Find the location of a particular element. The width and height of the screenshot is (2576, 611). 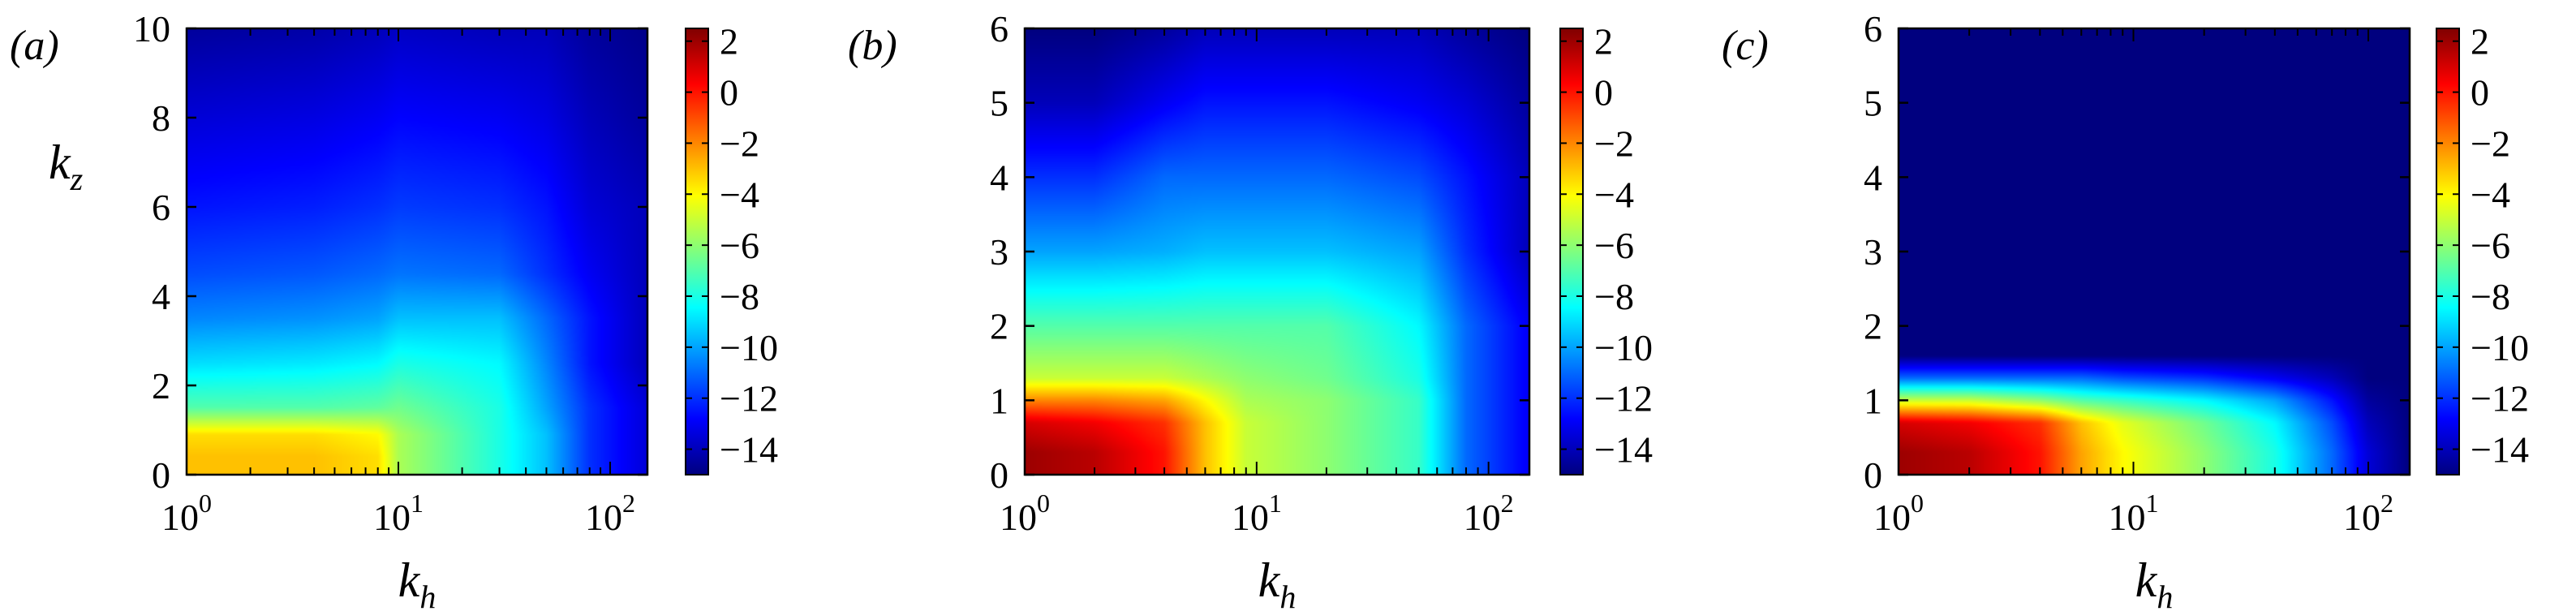

y-axis-label: kz is located at coordinates (66, 166).